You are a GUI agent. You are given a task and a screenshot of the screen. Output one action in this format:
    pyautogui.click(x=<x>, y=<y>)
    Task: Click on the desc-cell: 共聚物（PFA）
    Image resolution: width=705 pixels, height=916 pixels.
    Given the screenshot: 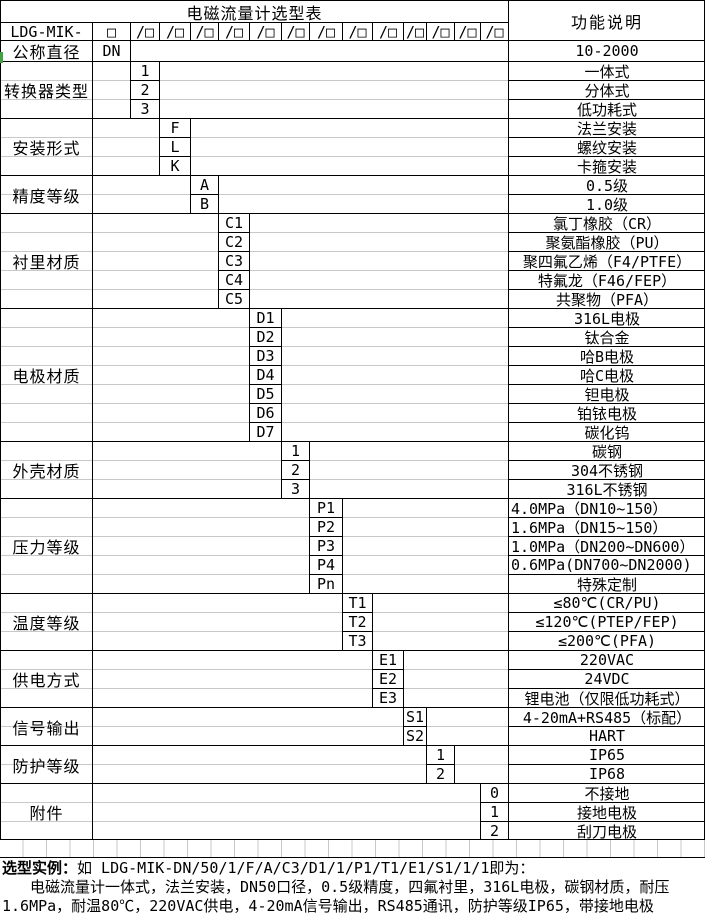 What is the action you would take?
    pyautogui.click(x=606, y=298)
    